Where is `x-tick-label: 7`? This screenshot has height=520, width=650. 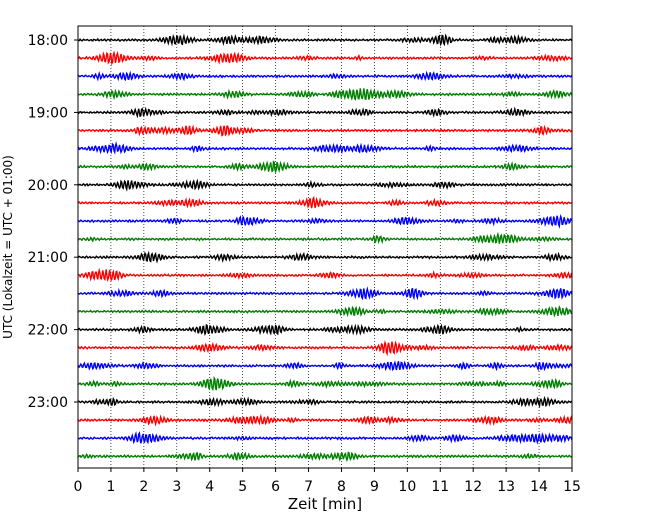 x-tick-label: 7 is located at coordinates (308, 487).